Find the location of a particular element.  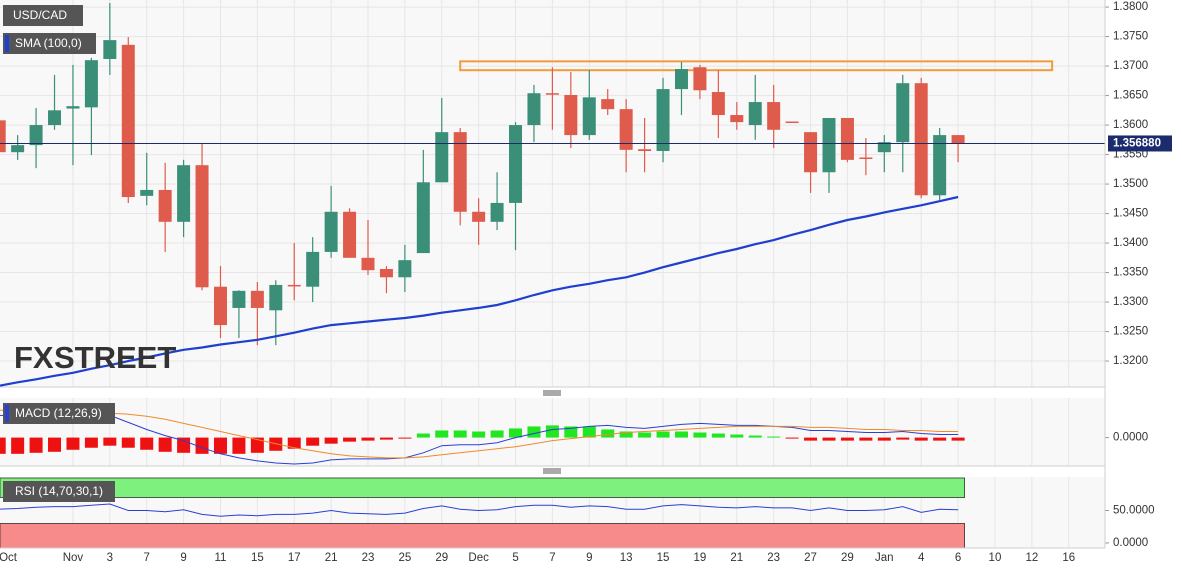

x-tick-label: 11 is located at coordinates (221, 558).